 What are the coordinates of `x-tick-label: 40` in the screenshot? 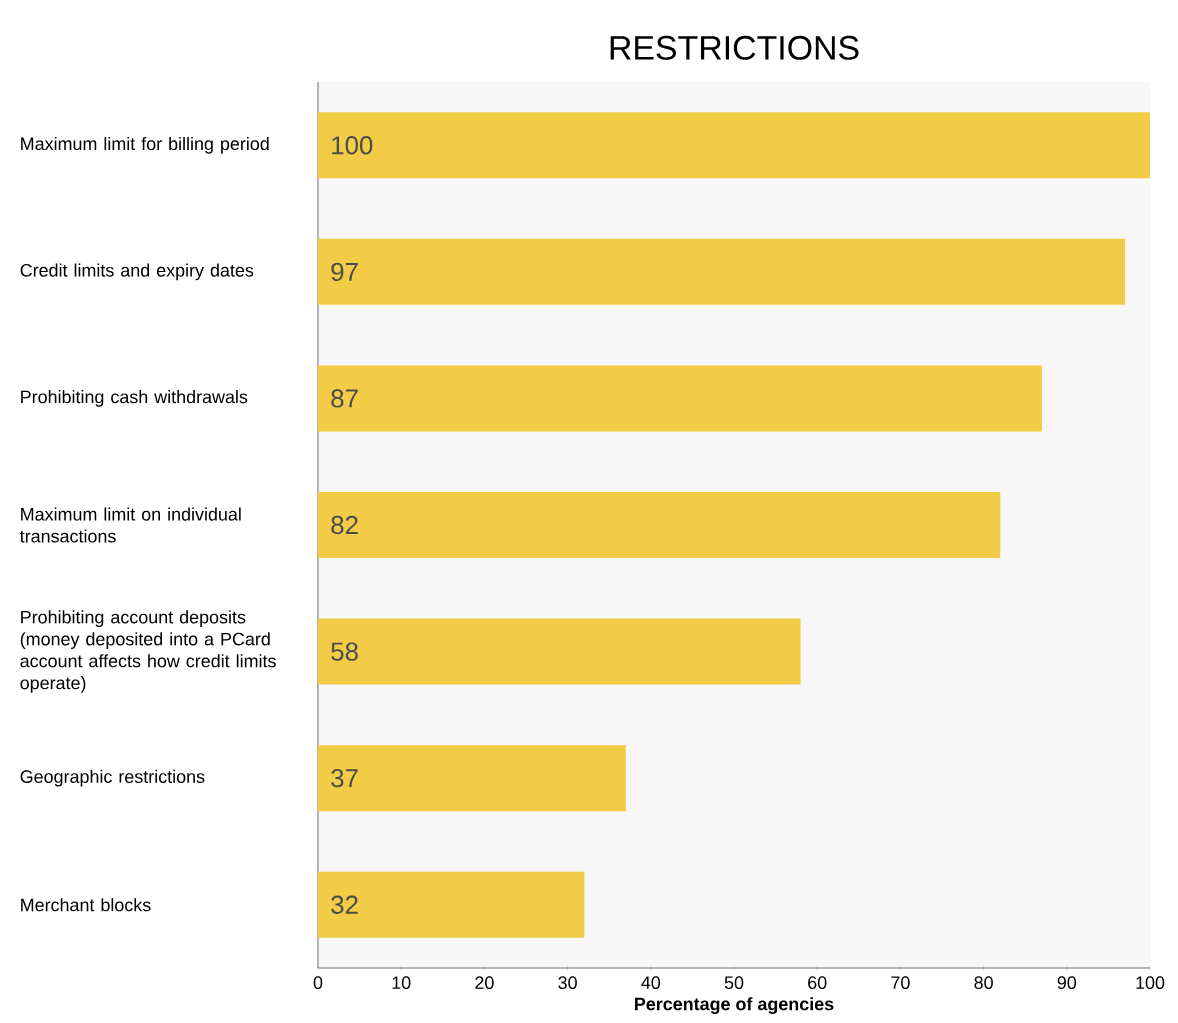 It's located at (651, 983).